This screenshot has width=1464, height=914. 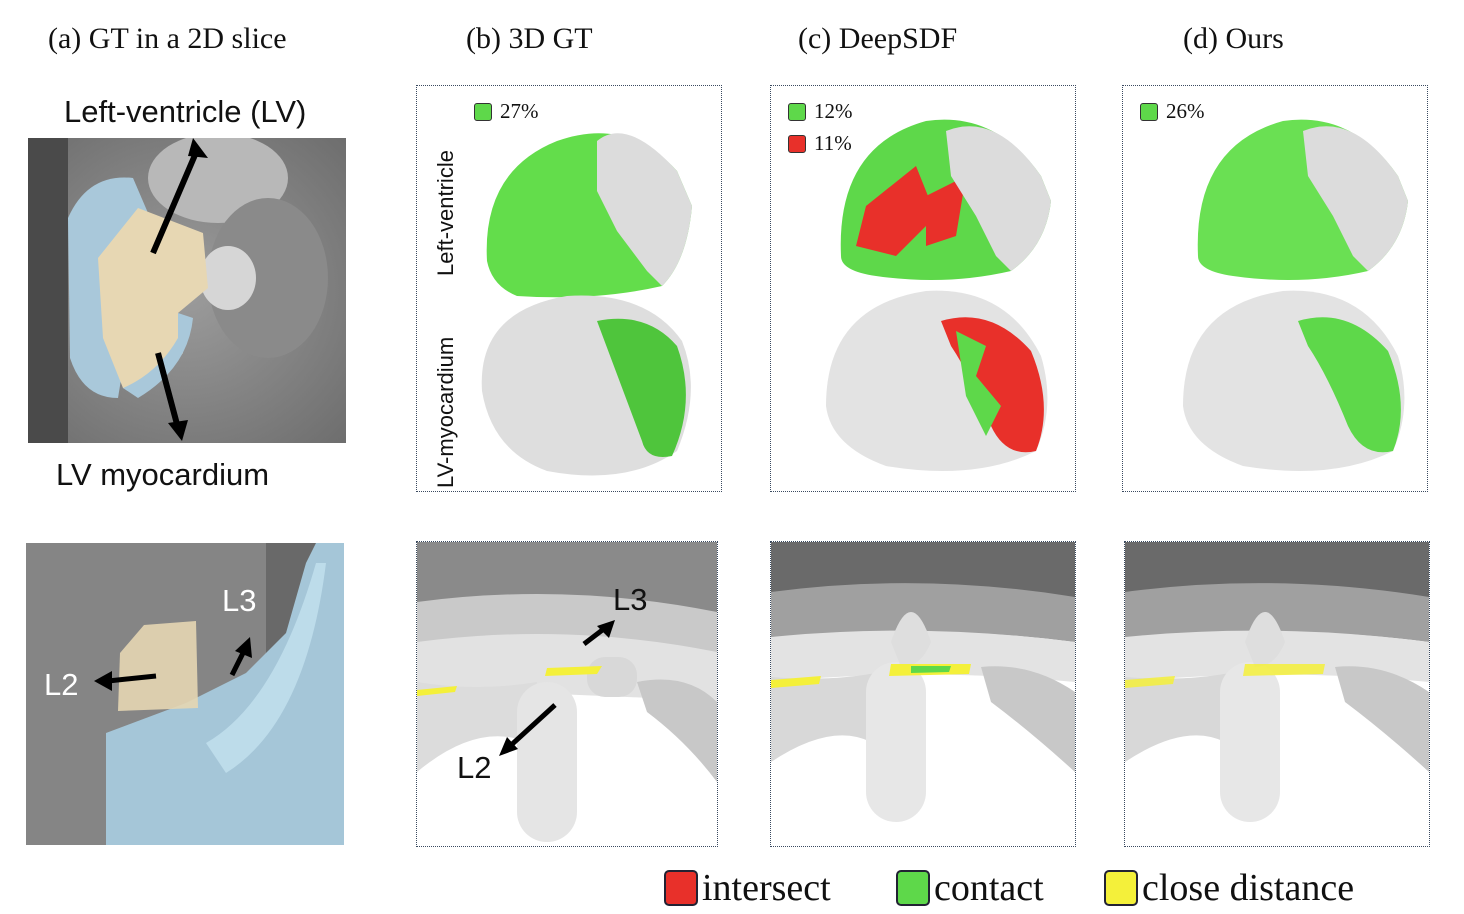 What do you see at coordinates (797, 143) in the screenshot?
I see `intersect-swatch` at bounding box center [797, 143].